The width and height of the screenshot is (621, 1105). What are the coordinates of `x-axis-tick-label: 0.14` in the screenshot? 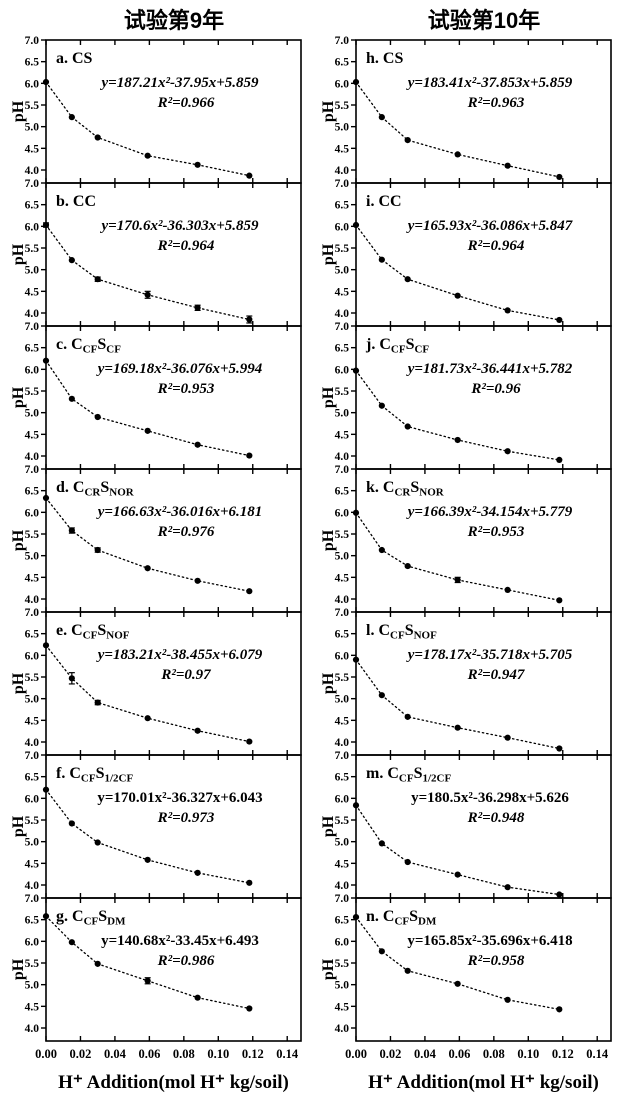 It's located at (287, 1054).